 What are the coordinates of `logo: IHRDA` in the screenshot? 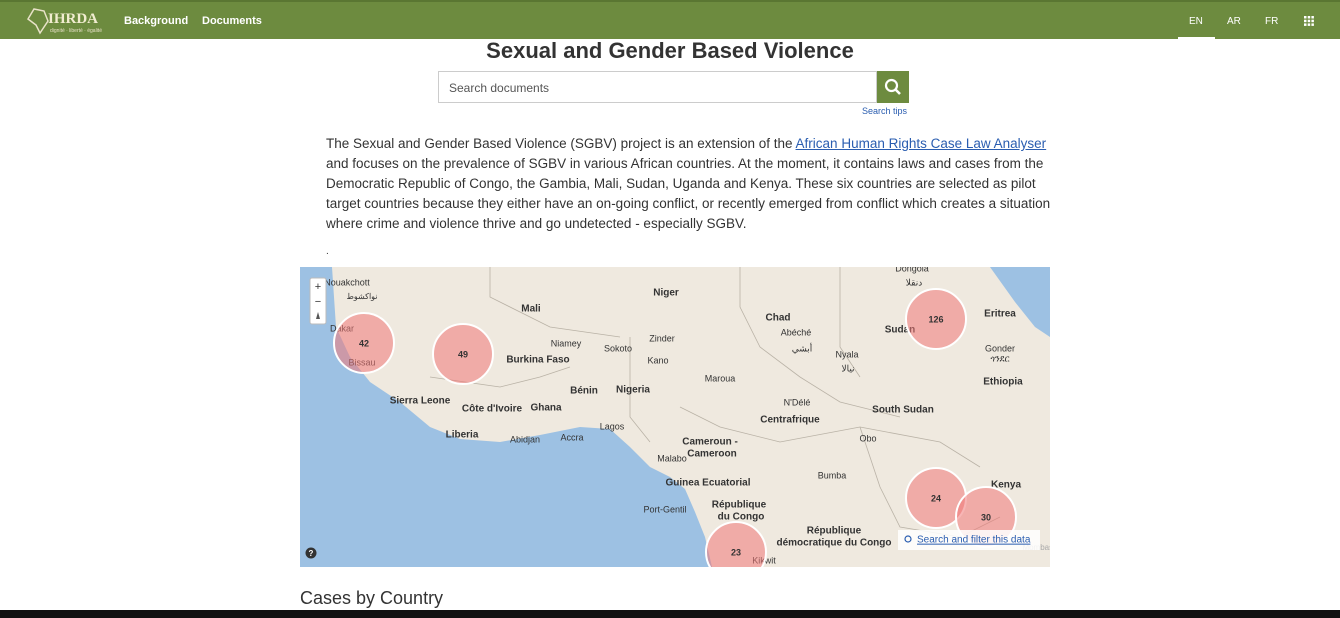 It's located at (73, 19).